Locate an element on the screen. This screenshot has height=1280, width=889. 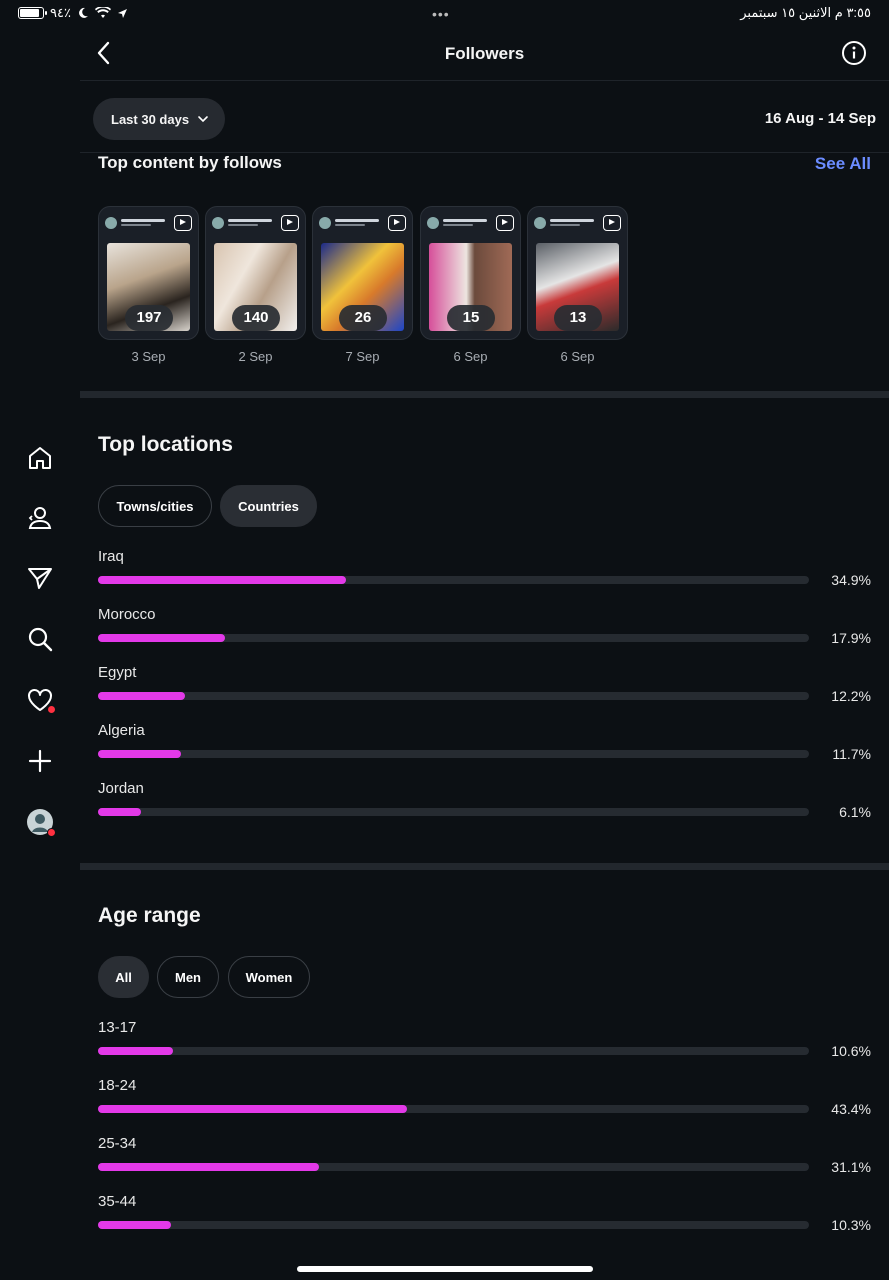
tab-women: Women is located at coordinates (269, 977).